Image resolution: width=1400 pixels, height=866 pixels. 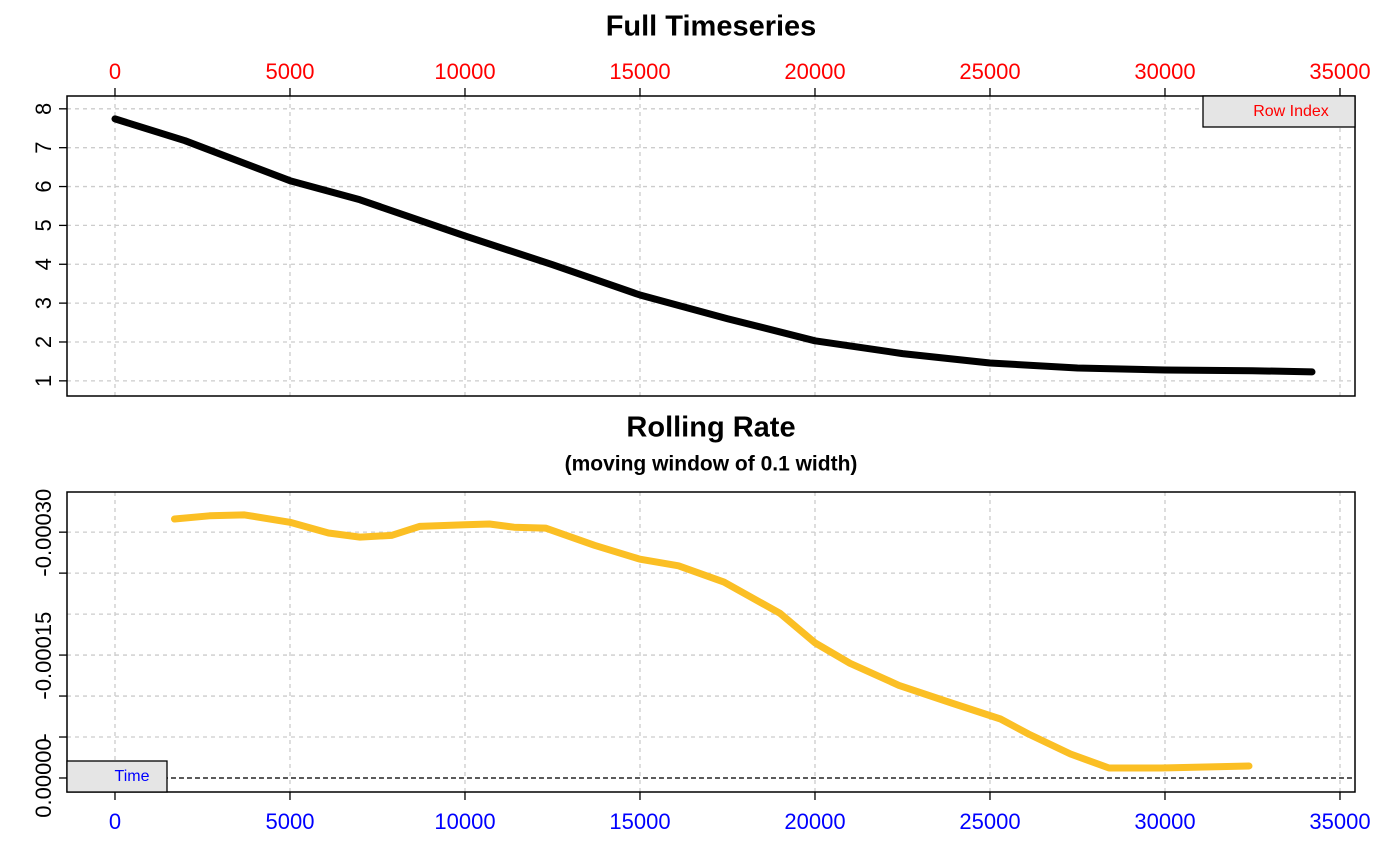 I want to click on y-tick-label: 7, so click(x=43, y=148).